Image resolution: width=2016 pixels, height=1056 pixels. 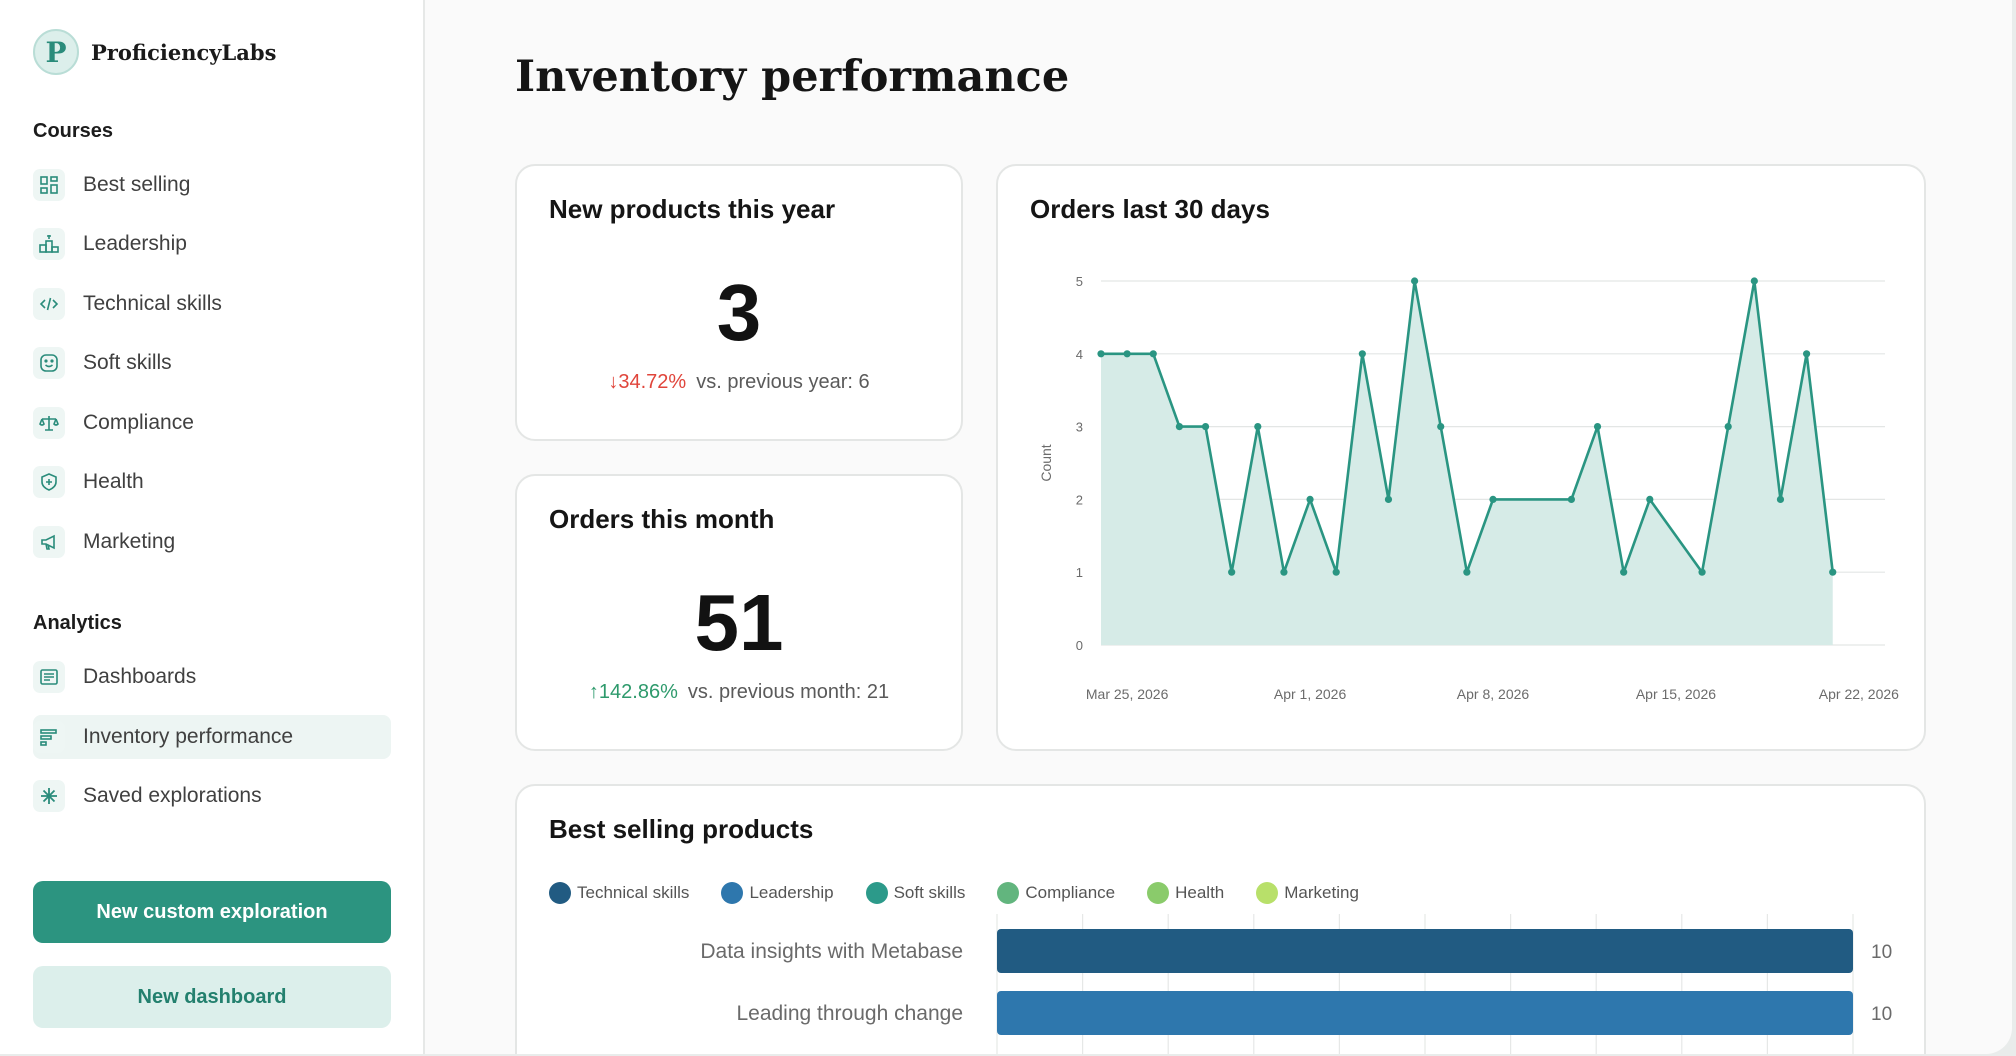 I want to click on y-tick-label: 1, so click(x=1079, y=572).